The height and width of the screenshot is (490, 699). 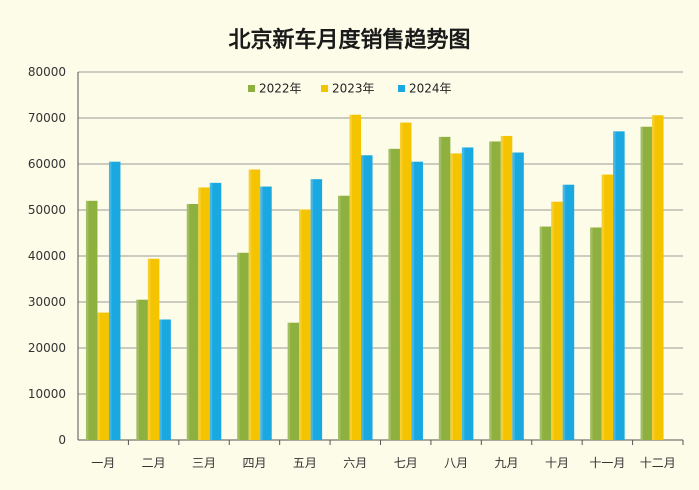 What do you see at coordinates (316, 309) in the screenshot?
I see `bar-2024年-五月` at bounding box center [316, 309].